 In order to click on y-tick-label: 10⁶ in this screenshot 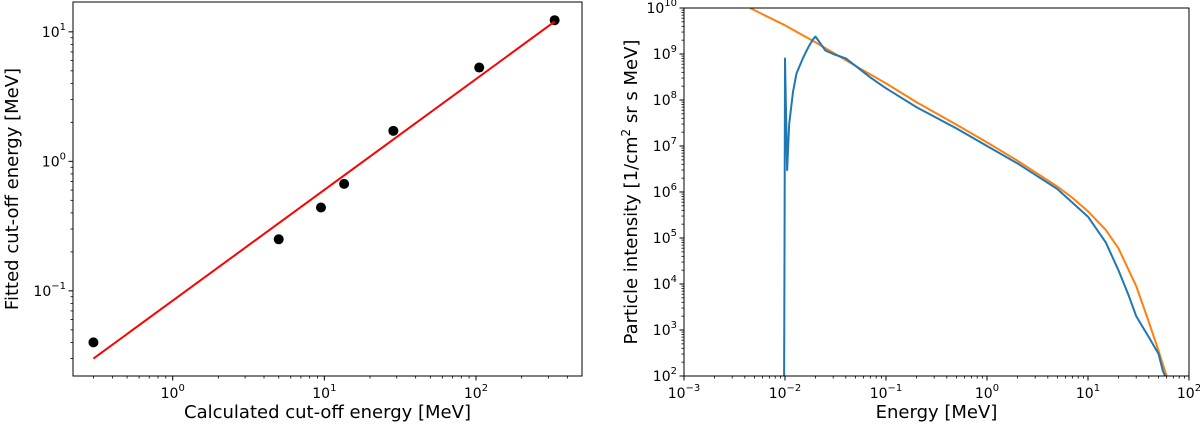, I will do `click(665, 191)`.